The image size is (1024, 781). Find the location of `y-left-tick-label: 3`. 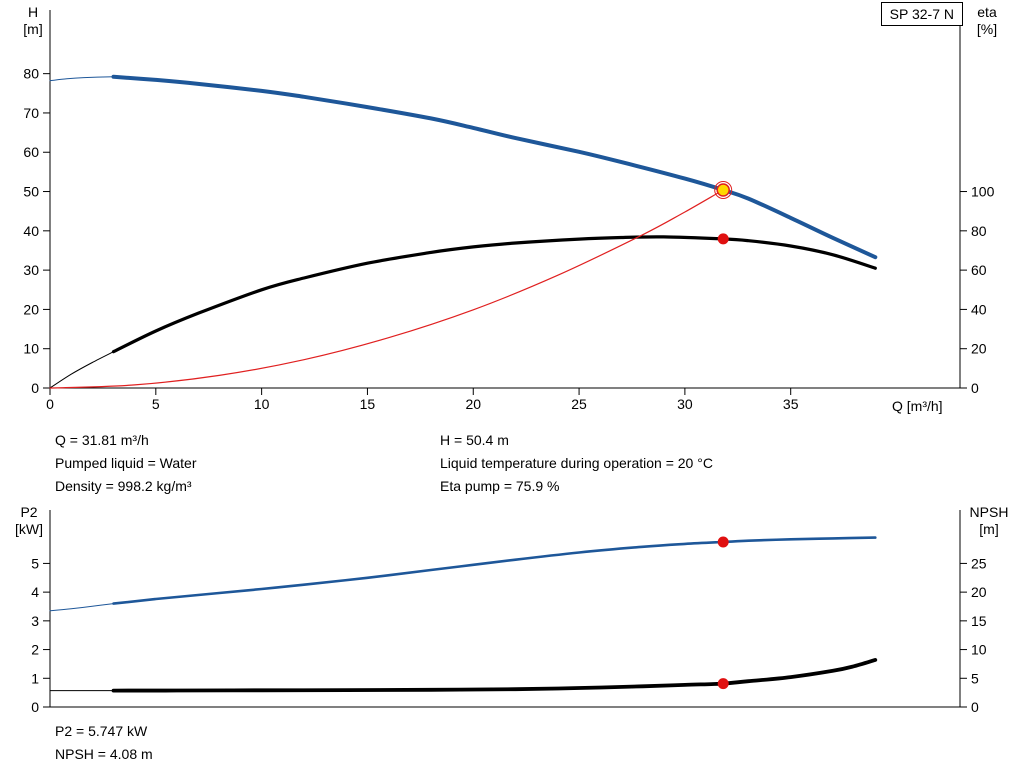

y-left-tick-label: 3 is located at coordinates (35, 621).